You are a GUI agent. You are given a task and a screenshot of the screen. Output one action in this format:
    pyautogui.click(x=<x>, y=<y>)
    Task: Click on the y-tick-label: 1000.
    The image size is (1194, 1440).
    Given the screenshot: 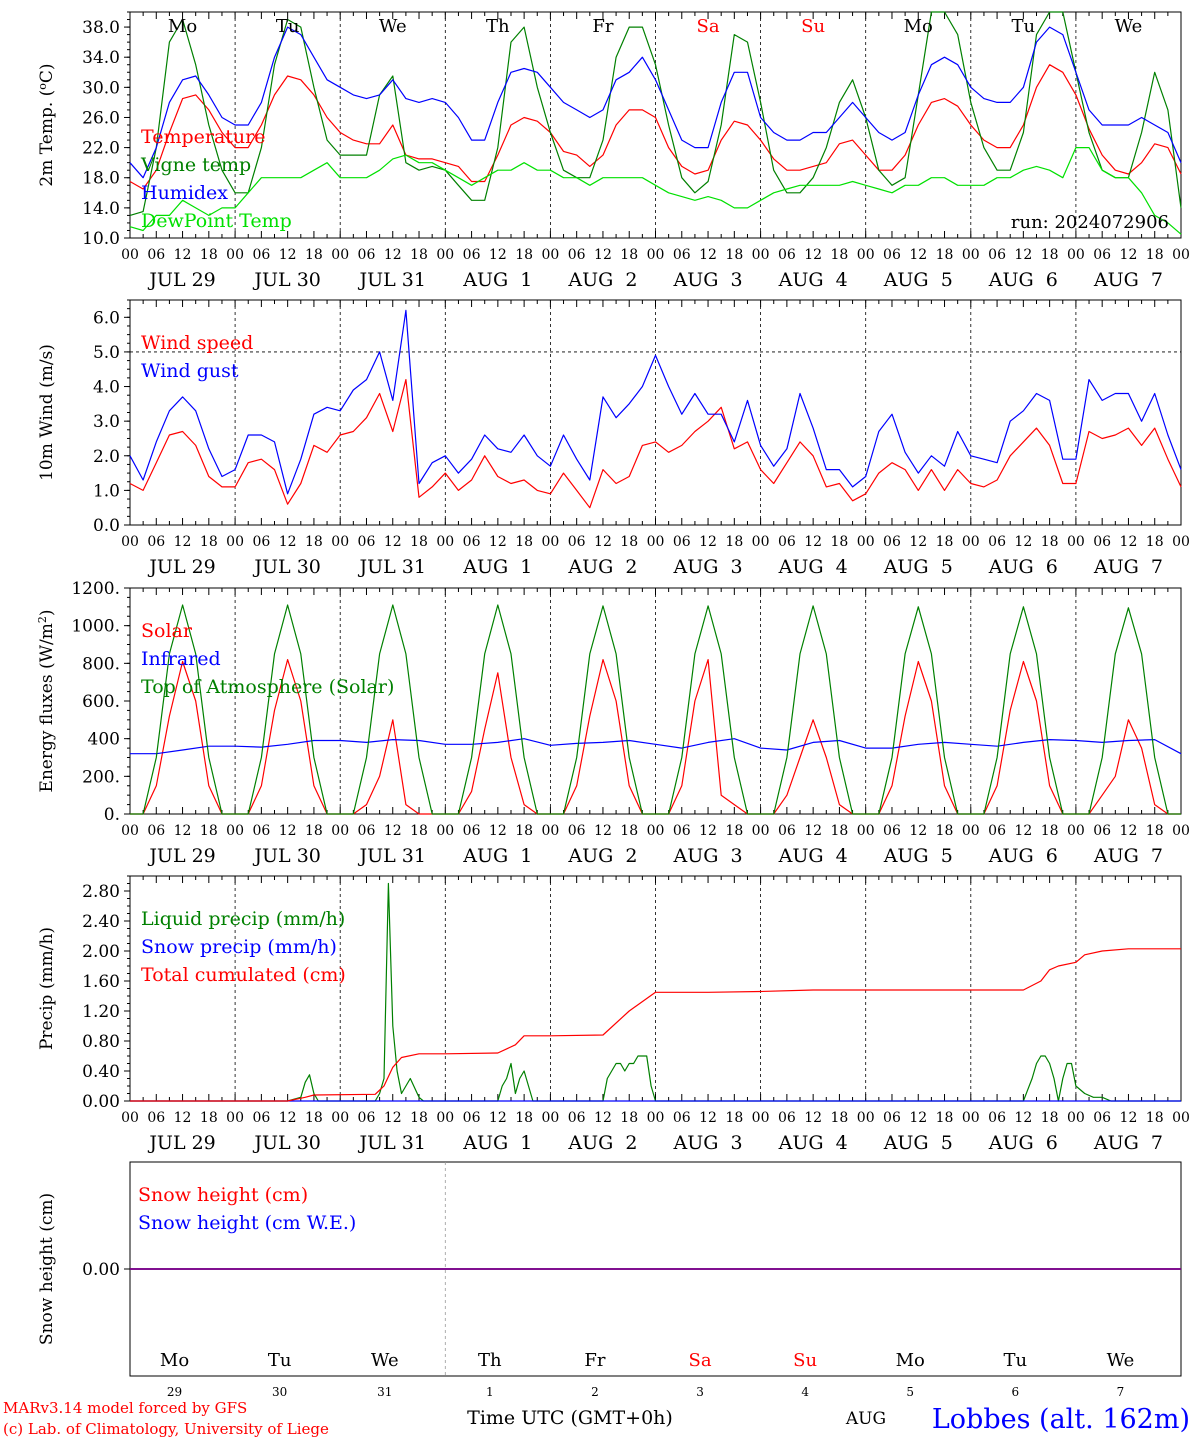 What is the action you would take?
    pyautogui.click(x=95, y=627)
    